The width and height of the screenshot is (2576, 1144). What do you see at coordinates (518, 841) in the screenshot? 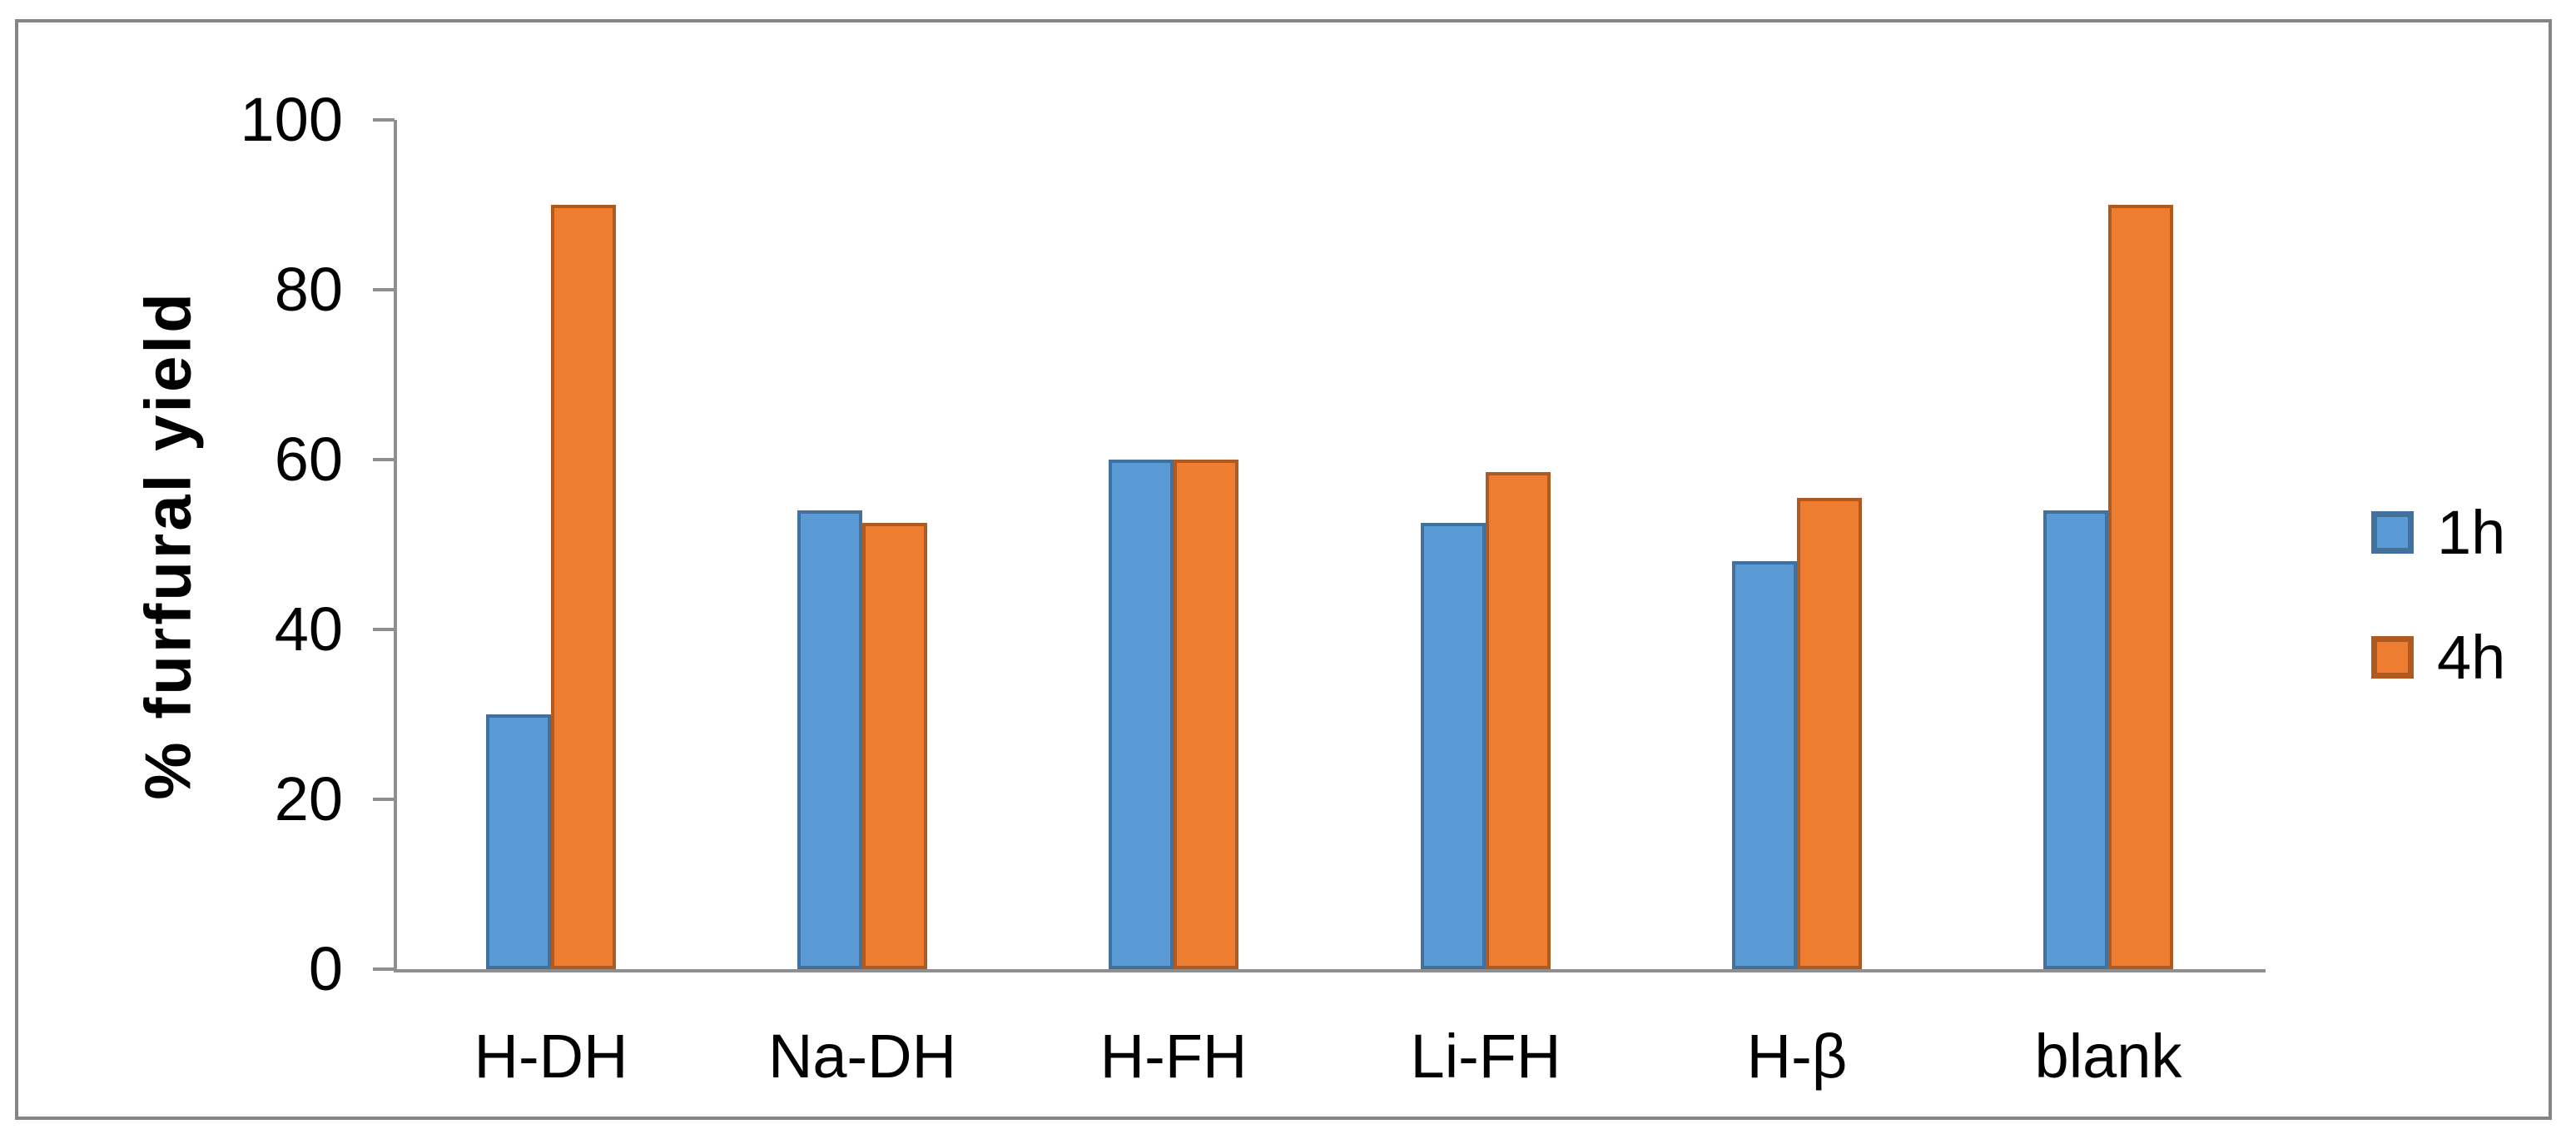
I see `bar-1h-H-DH` at bounding box center [518, 841].